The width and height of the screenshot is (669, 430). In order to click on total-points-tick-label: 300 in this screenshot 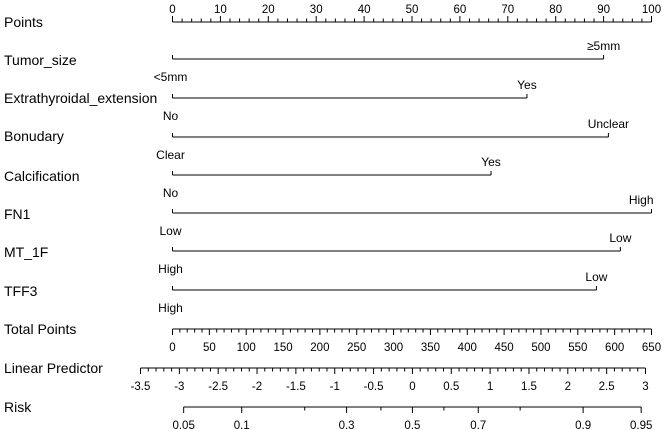, I will do `click(393, 348)`.